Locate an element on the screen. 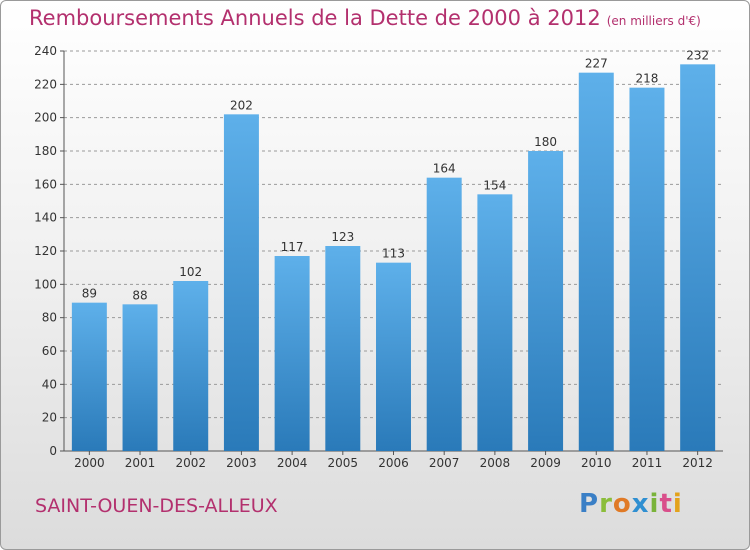 This screenshot has width=750, height=550. x-tick-label-2007: 2007 is located at coordinates (444, 463).